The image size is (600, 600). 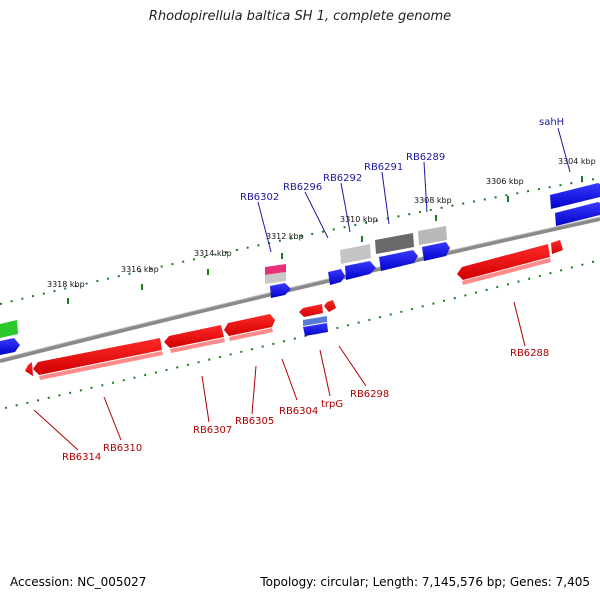 What do you see at coordinates (78, 582) in the screenshot?
I see `accession-label: Accession: NC_005027` at bounding box center [78, 582].